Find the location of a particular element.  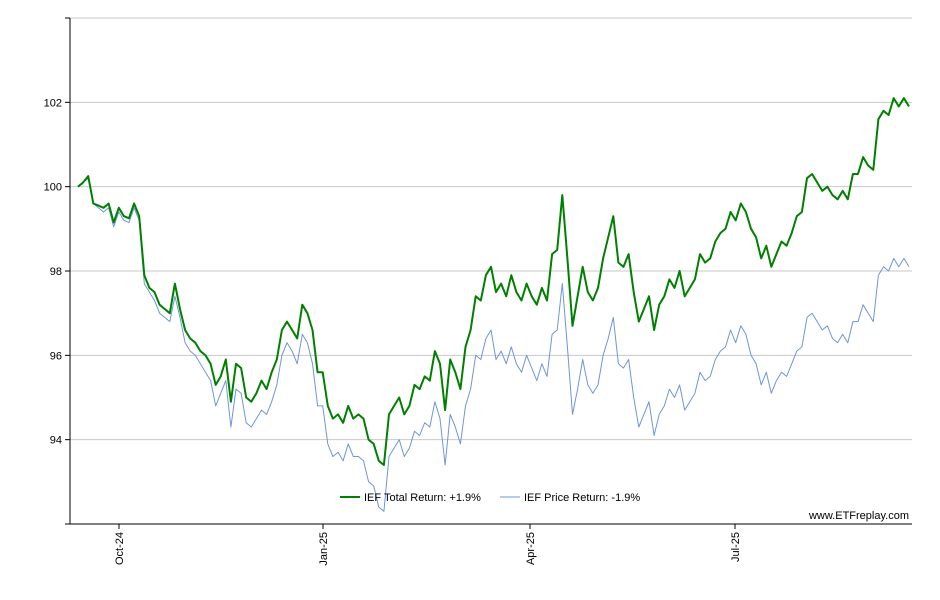

x-tick-label: Oct-24 is located at coordinates (120, 548).